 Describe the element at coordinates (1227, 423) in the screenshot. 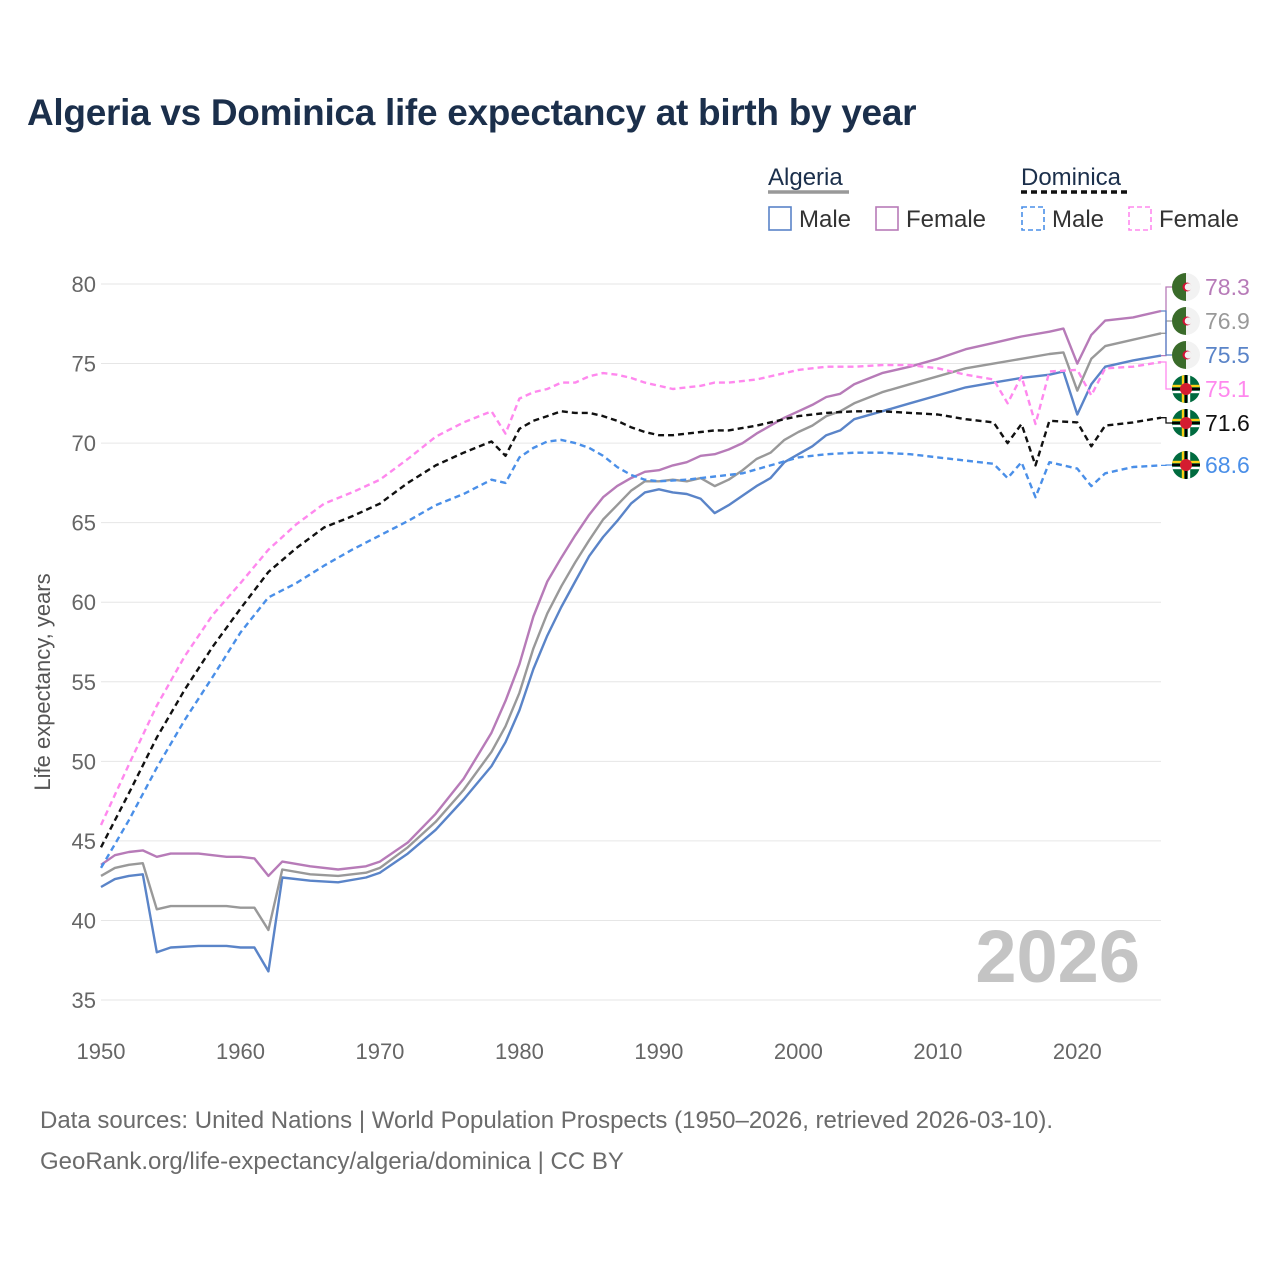

I see `end-label-value: 71.6` at that location.